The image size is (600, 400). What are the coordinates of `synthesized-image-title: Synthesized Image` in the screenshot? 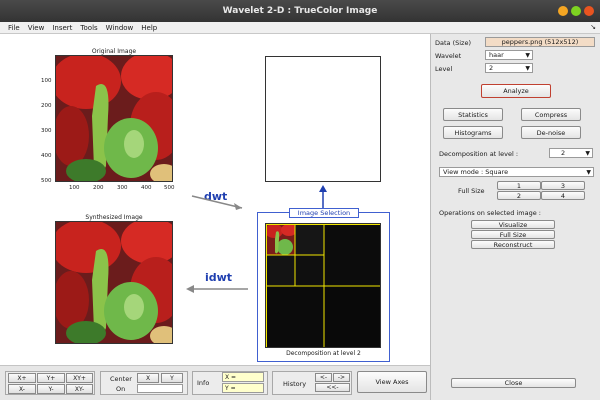 It's located at (114, 217).